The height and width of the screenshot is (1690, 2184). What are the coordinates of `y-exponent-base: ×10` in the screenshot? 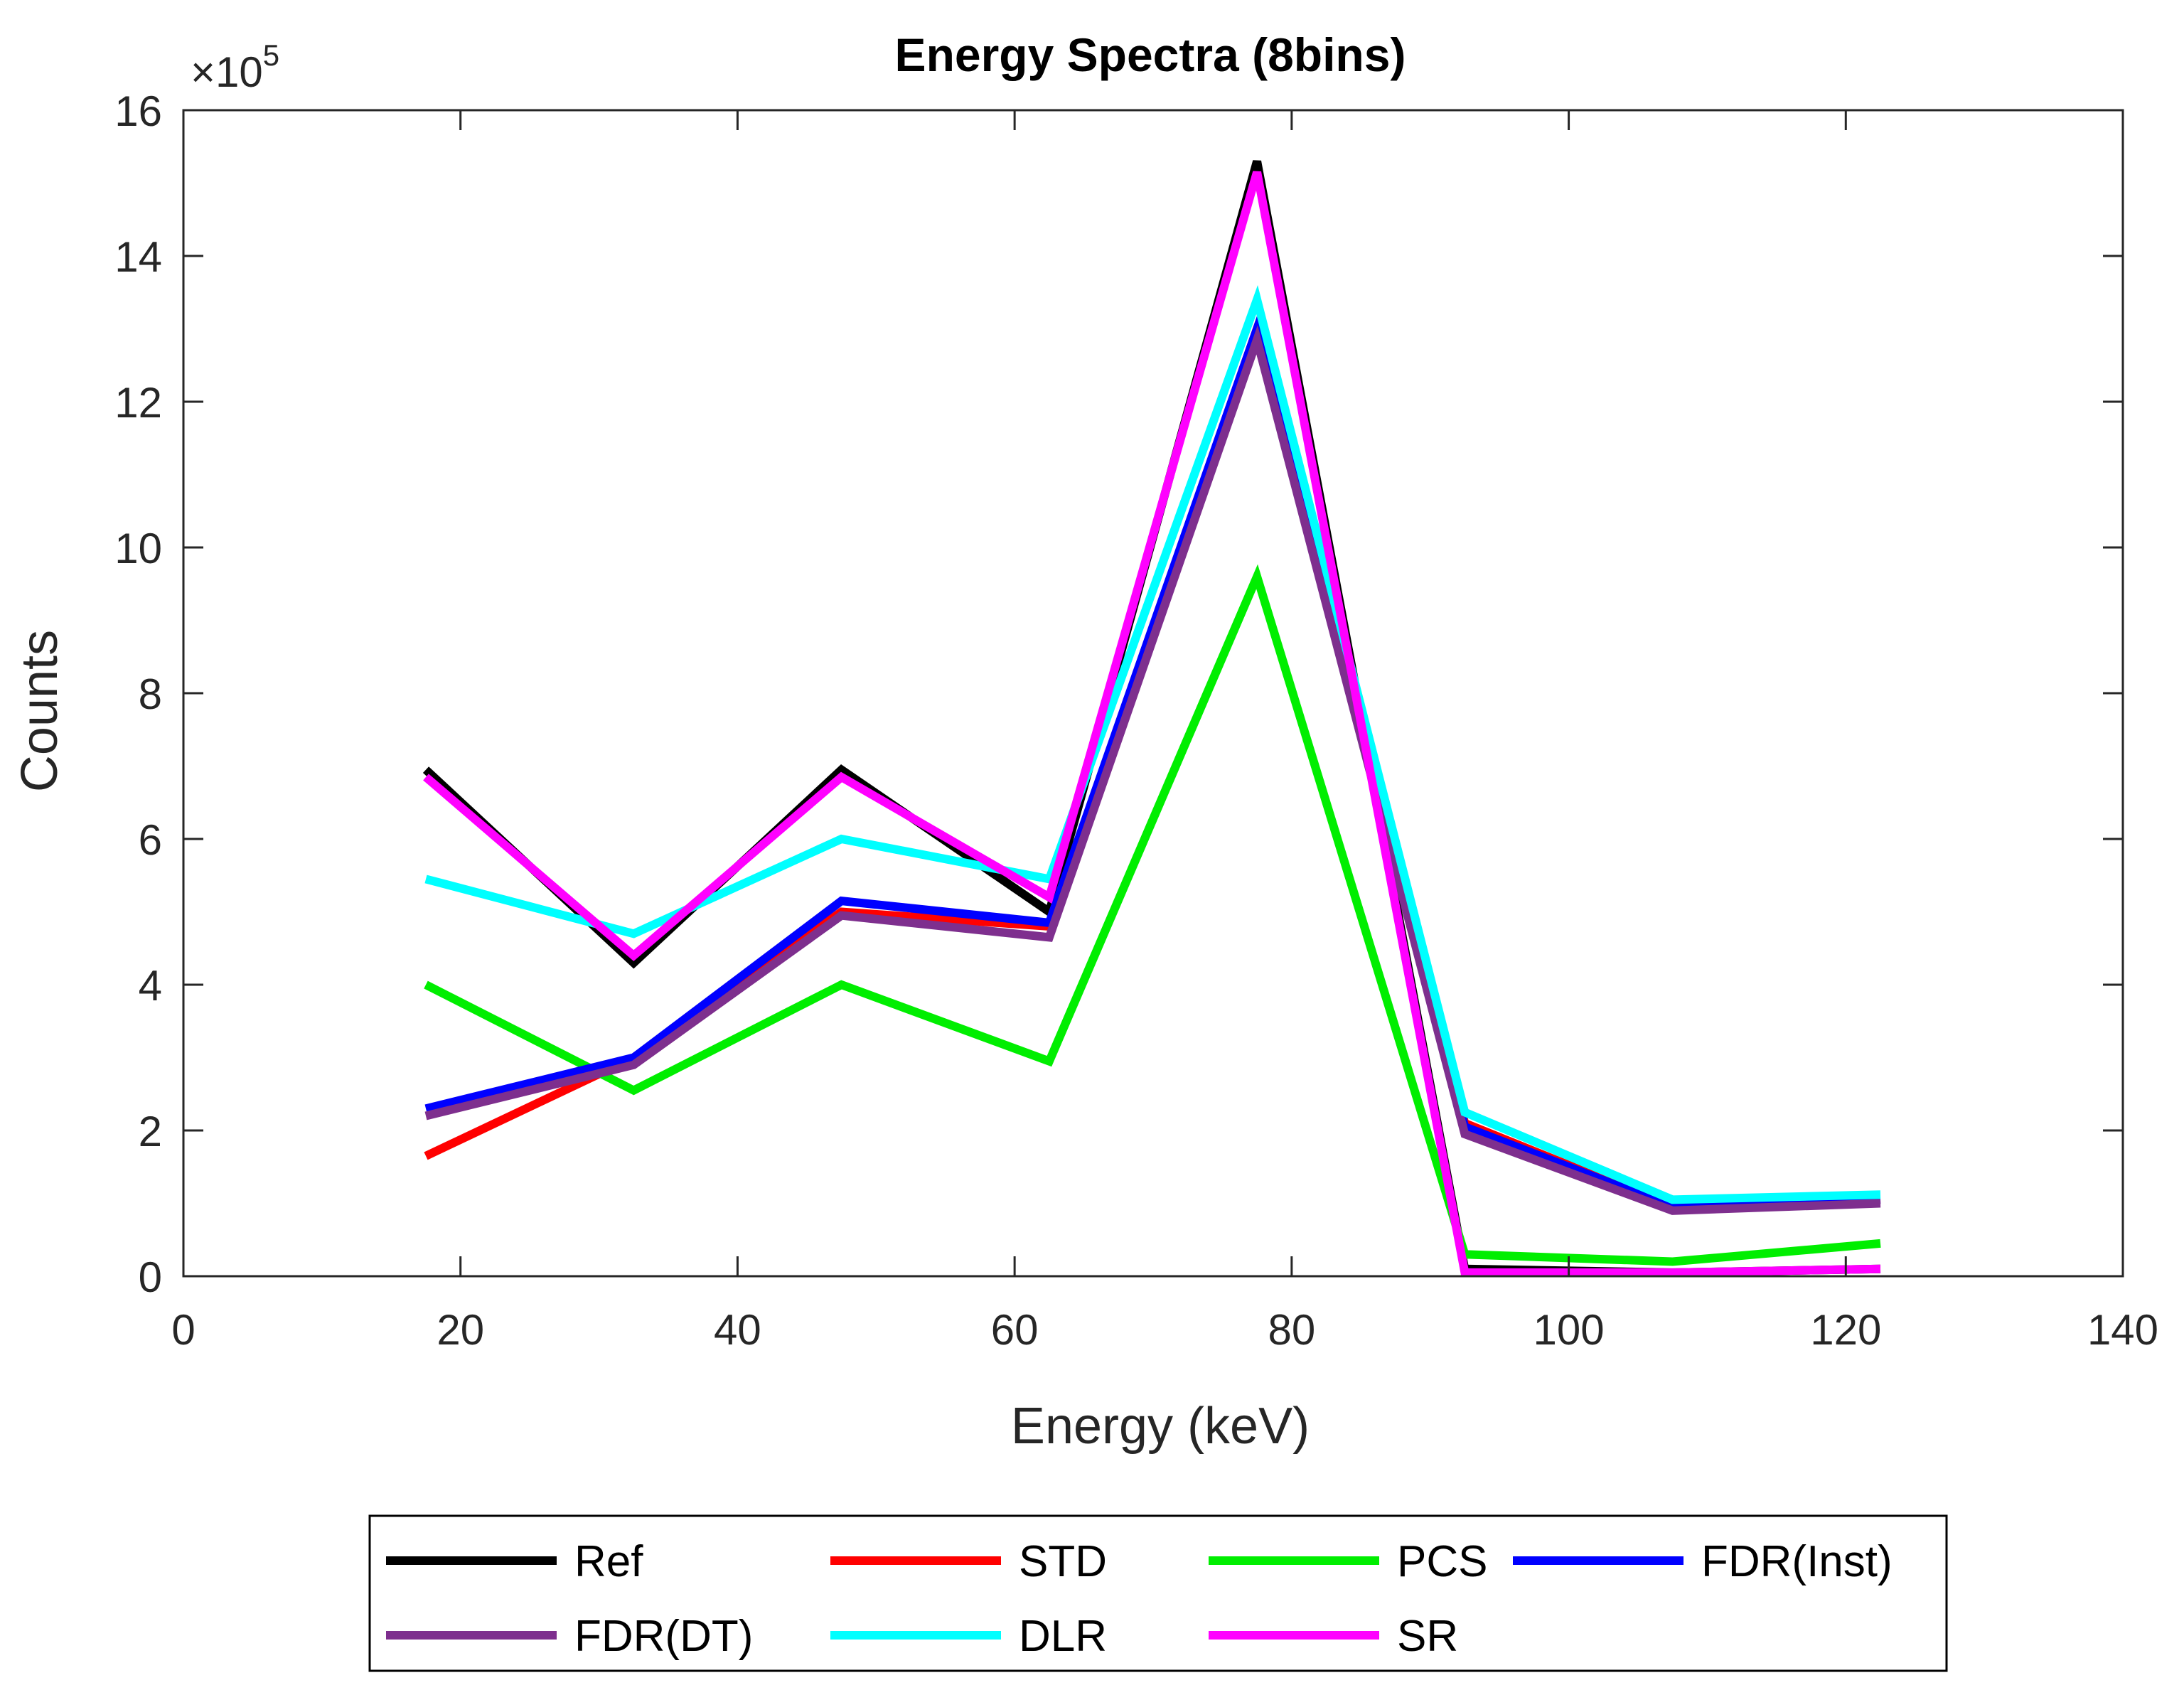 It's located at (227, 72).